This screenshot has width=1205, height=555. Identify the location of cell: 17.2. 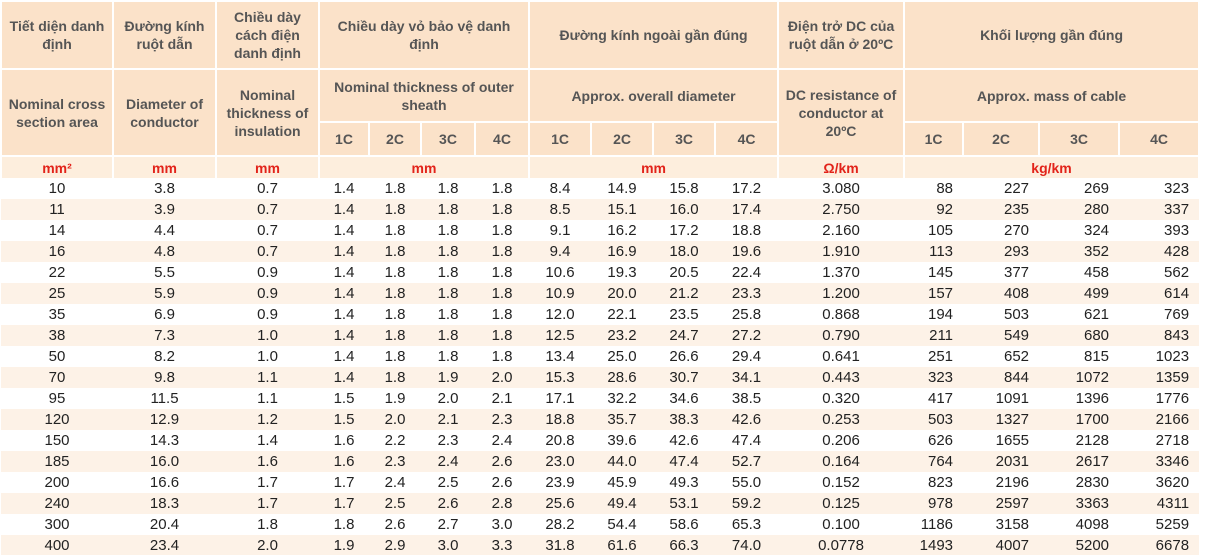
(684, 230).